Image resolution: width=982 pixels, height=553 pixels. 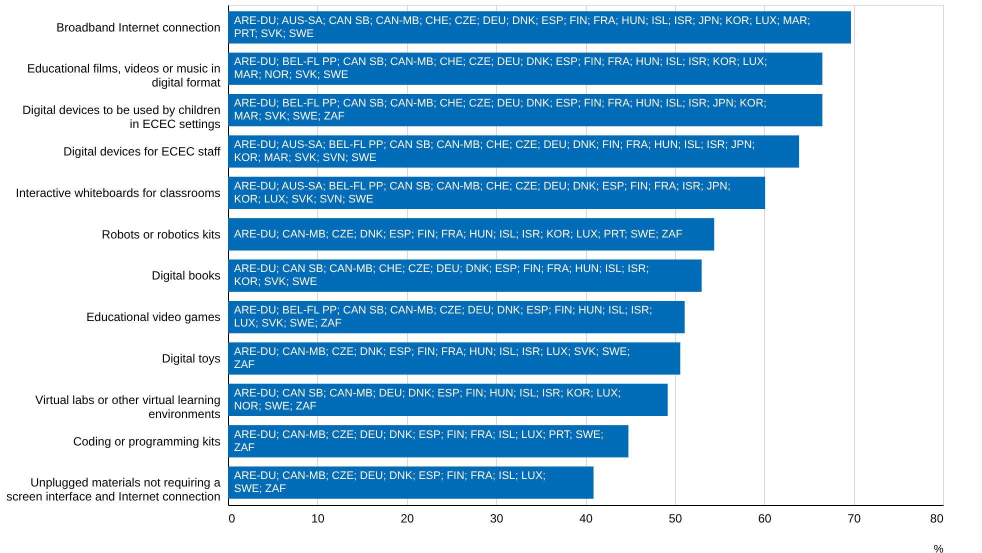 I want to click on x-tick-label: 60, so click(x=765, y=519).